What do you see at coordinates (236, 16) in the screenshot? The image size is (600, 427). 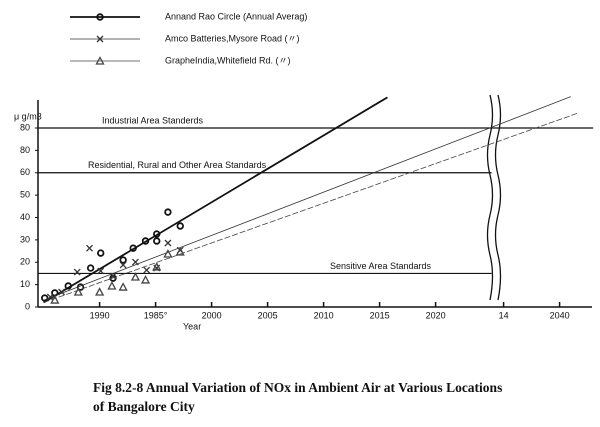 I see `legend-label: Annand Rao Circle (Annual Averag)` at bounding box center [236, 16].